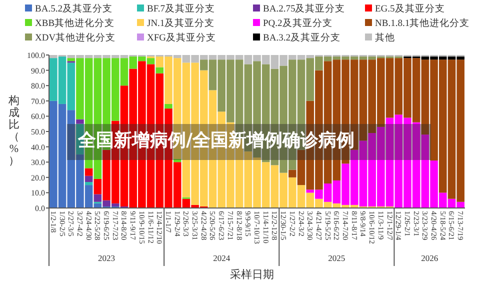 The height and width of the screenshot is (285, 500). I want to click on y-axis-title: 构成比（%）, so click(14, 131).